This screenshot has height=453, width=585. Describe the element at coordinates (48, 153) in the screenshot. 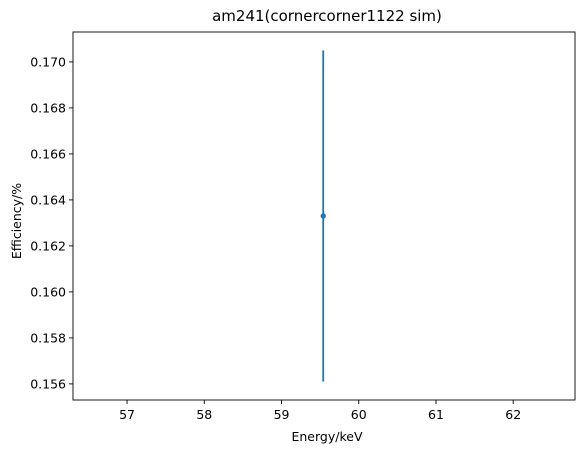

I see `y-tick-label: 0.166` at that location.